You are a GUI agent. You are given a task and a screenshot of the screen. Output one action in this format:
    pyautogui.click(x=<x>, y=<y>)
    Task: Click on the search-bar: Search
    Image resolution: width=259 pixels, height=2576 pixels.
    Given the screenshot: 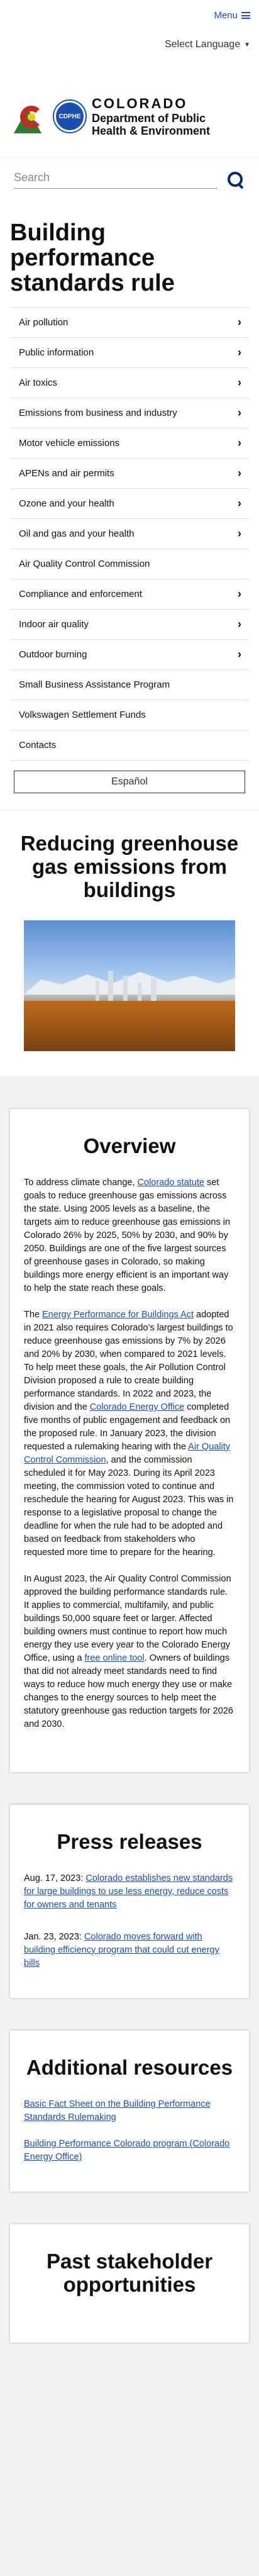 What is the action you would take?
    pyautogui.click(x=129, y=179)
    